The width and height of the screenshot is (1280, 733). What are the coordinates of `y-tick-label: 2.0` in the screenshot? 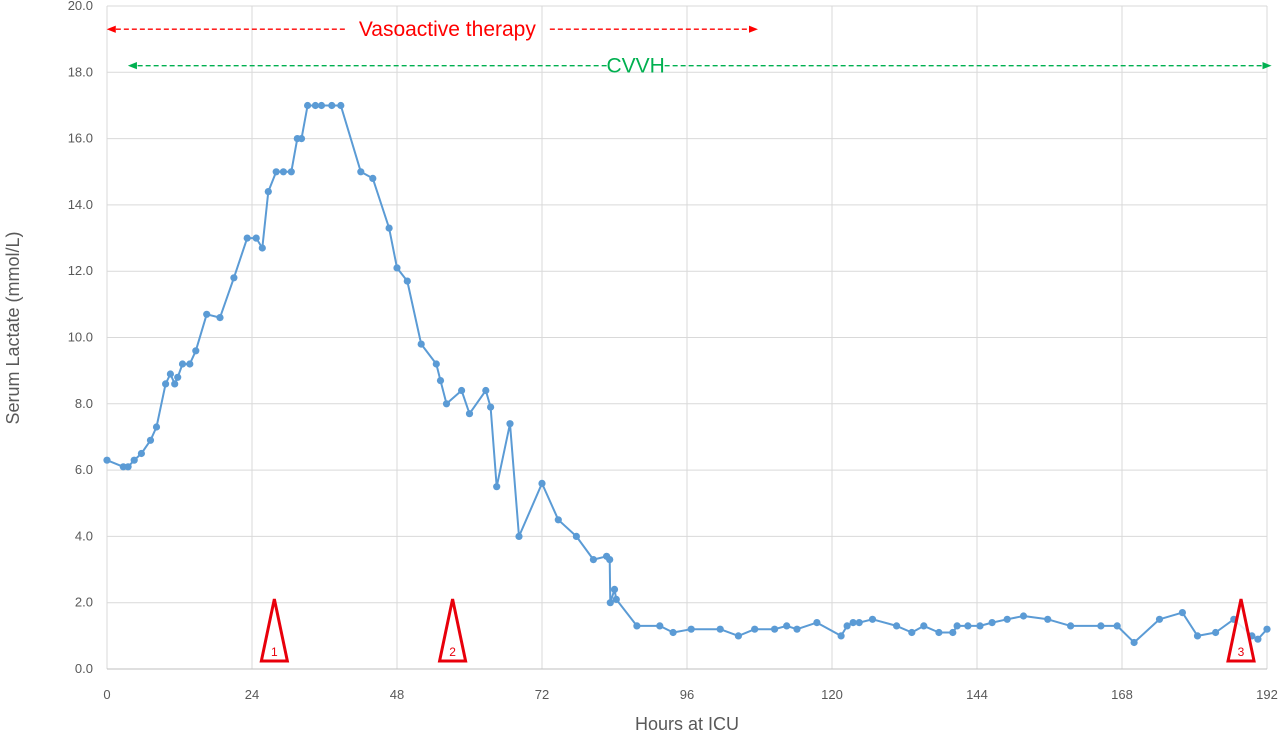 It's located at (84, 602).